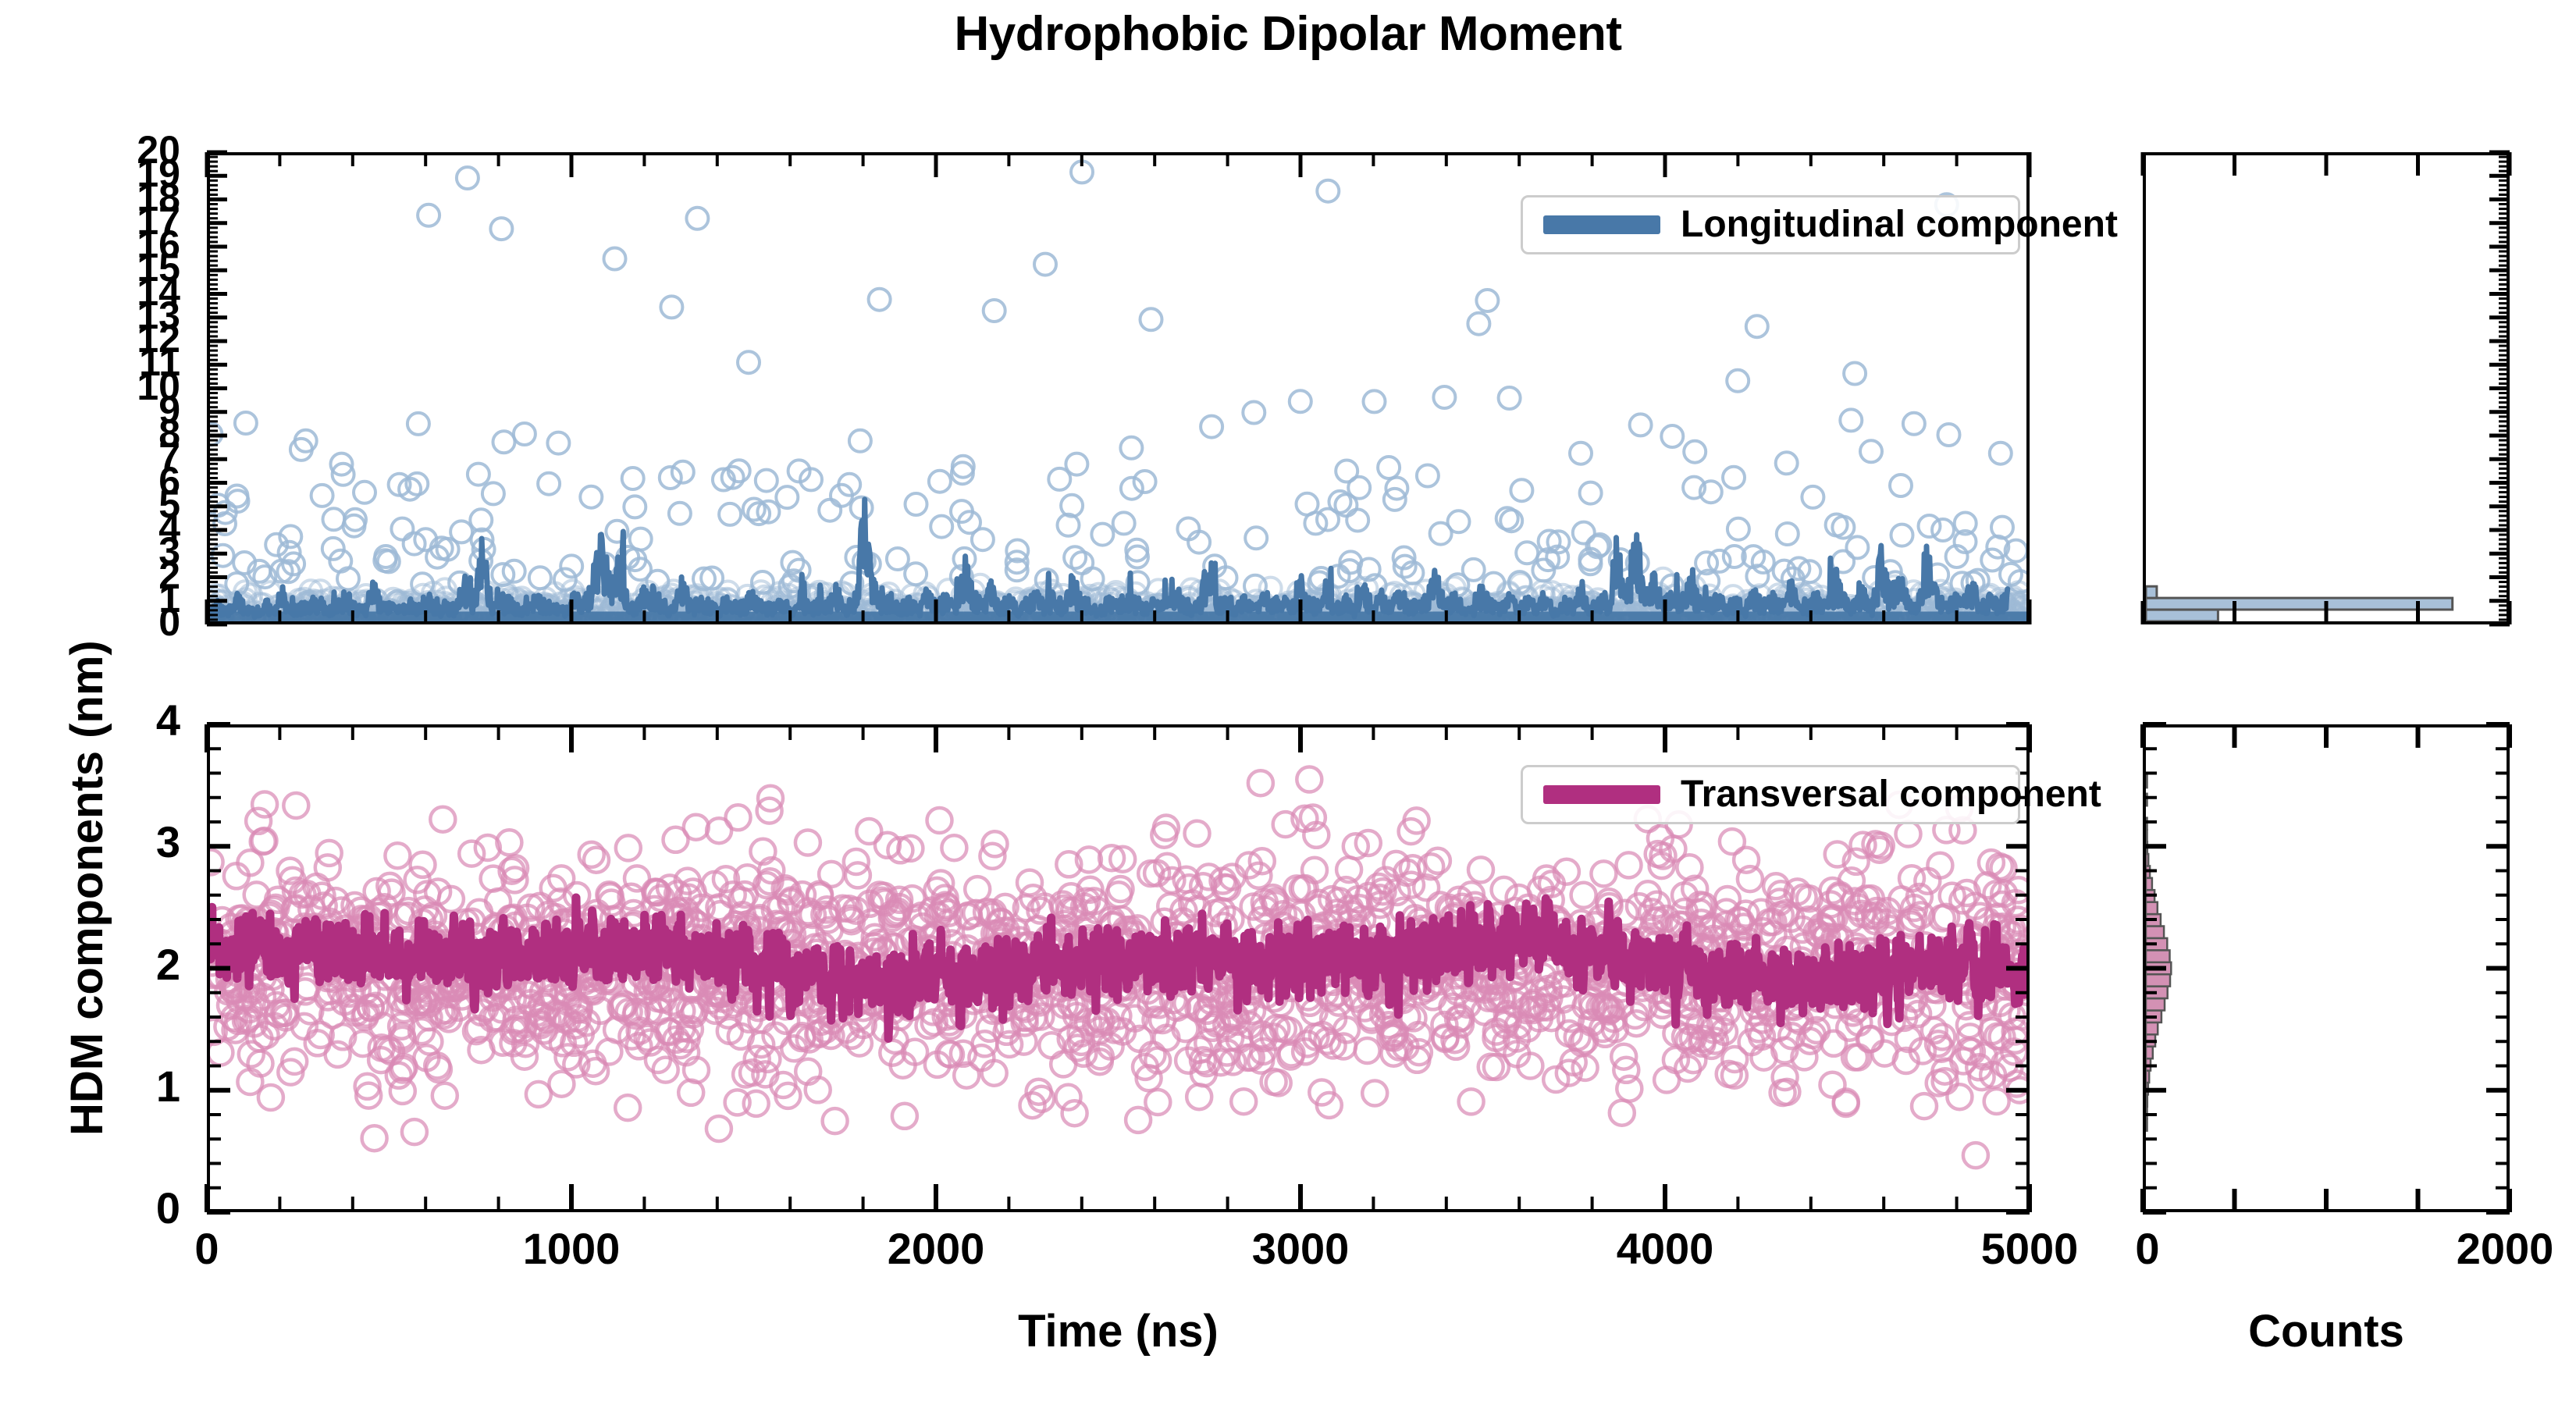  Describe the element at coordinates (1899, 224) in the screenshot. I see `legend-label-longitudinal: Longitudinal component` at that location.